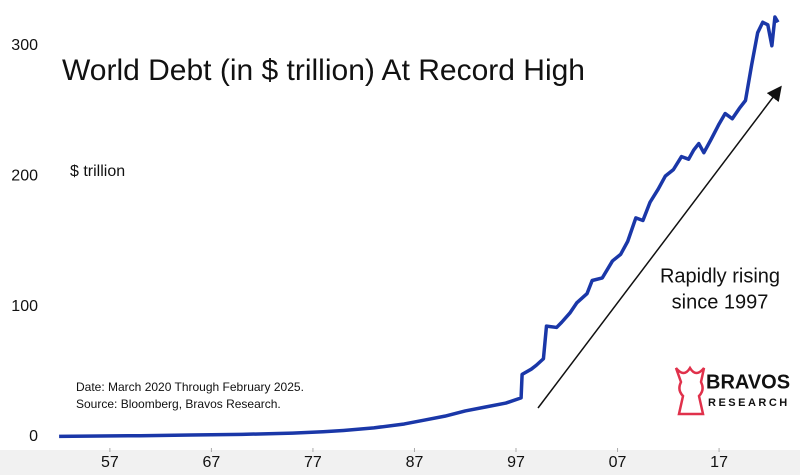 The width and height of the screenshot is (800, 475). I want to click on x-axis-band, so click(400, 462).